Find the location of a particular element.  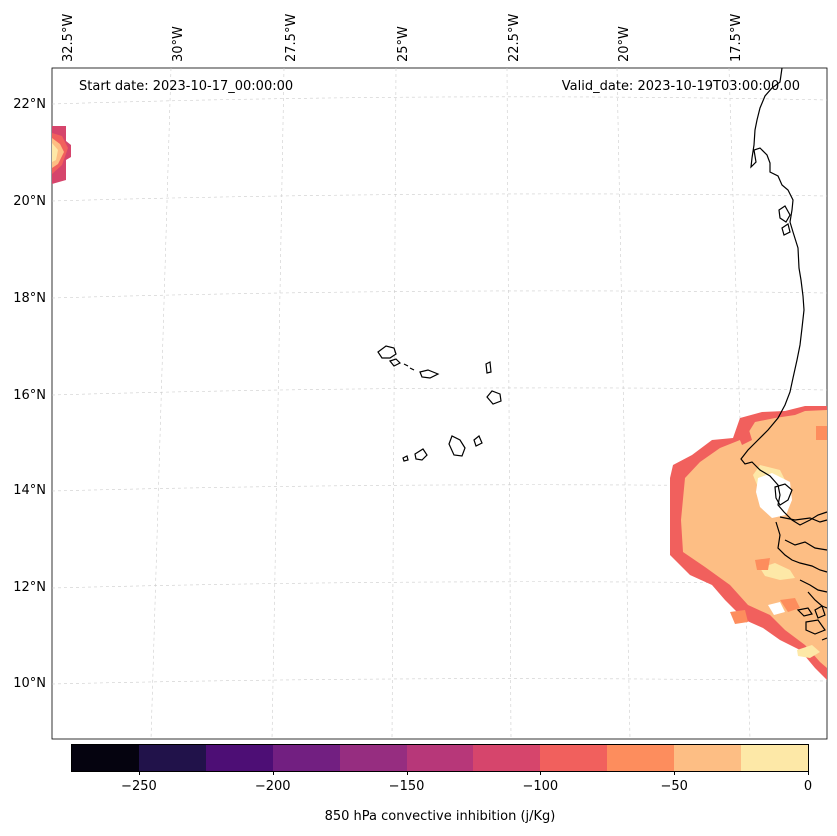

coastline is located at coordinates (784, 354).